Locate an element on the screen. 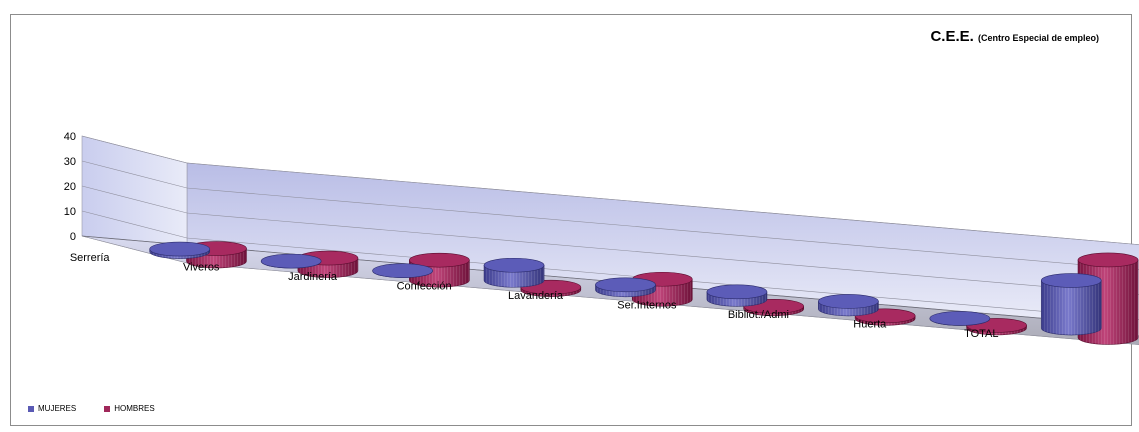 The image size is (1139, 432). legend-item-mujeres: MUJERES is located at coordinates (52, 408).